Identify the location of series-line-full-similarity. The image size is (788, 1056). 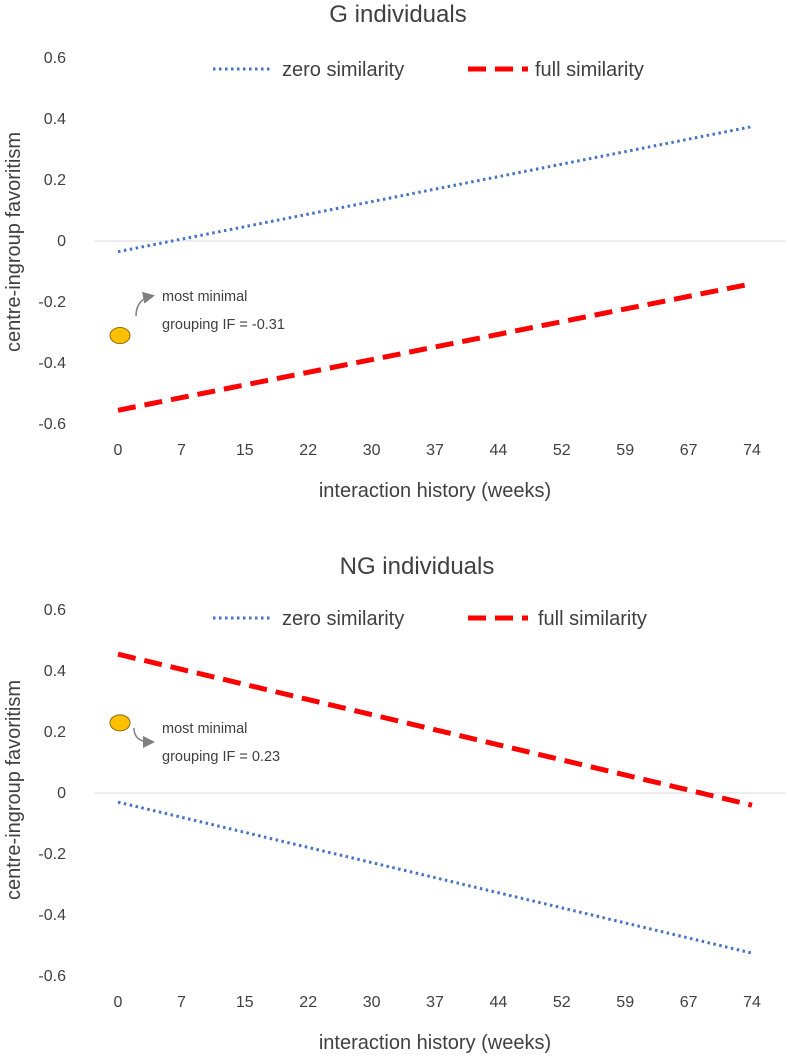
(435, 729).